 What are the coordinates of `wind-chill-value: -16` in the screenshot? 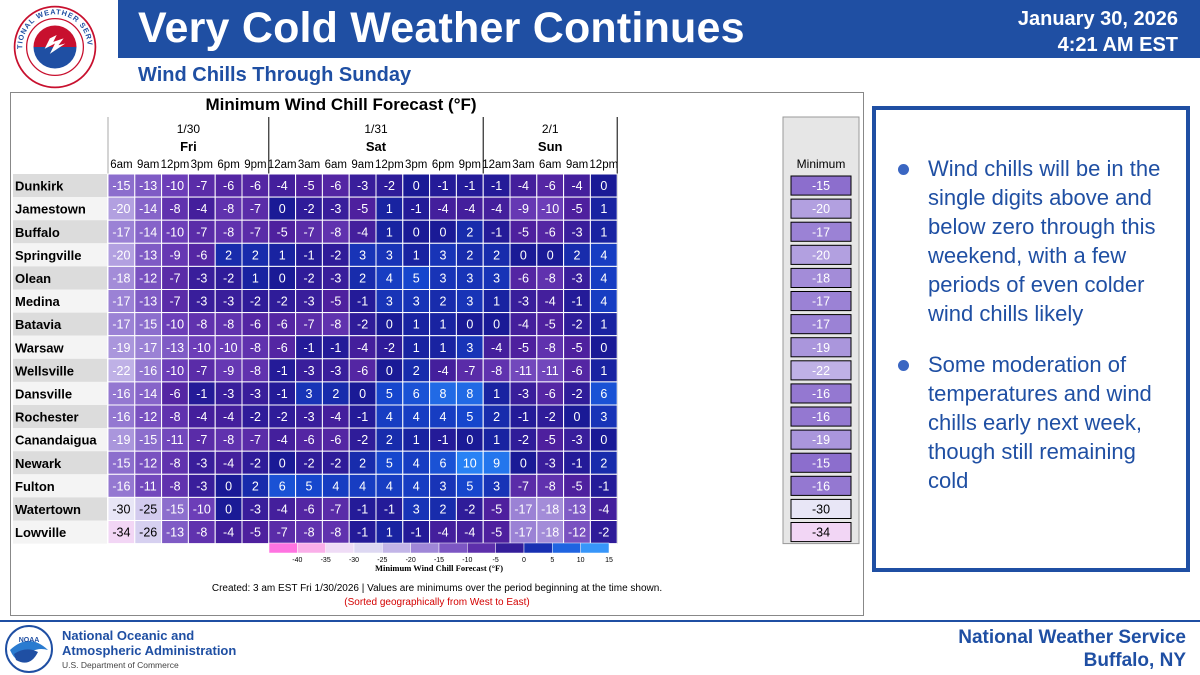 It's located at (148, 371).